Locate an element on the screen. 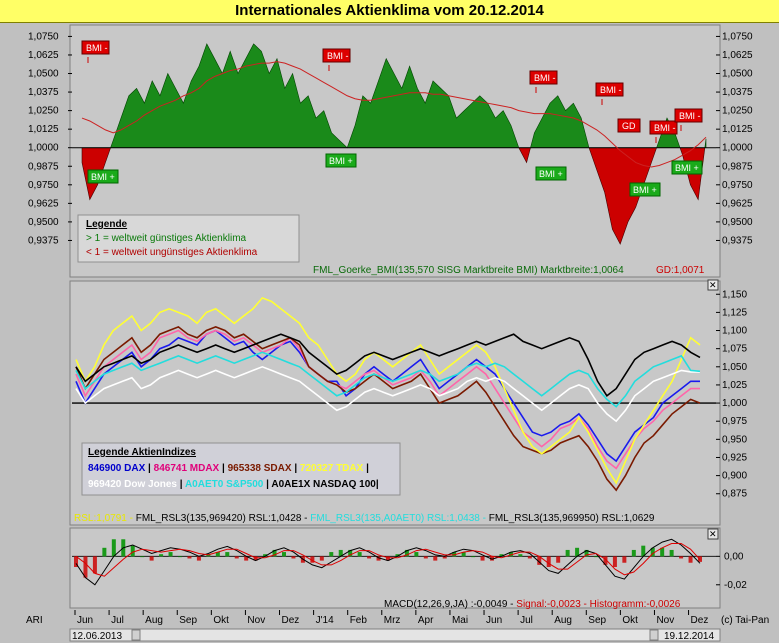 The height and width of the screenshot is (643, 779). time-scrollbar is located at coordinates (395, 635).